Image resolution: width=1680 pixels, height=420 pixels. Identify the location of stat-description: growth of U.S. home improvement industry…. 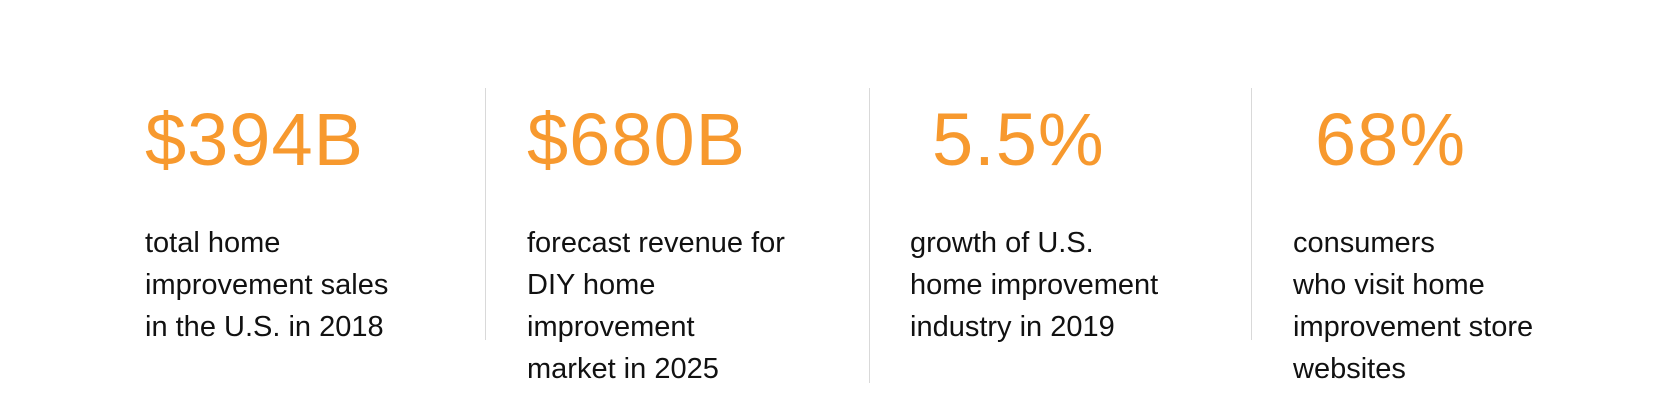
(1034, 285).